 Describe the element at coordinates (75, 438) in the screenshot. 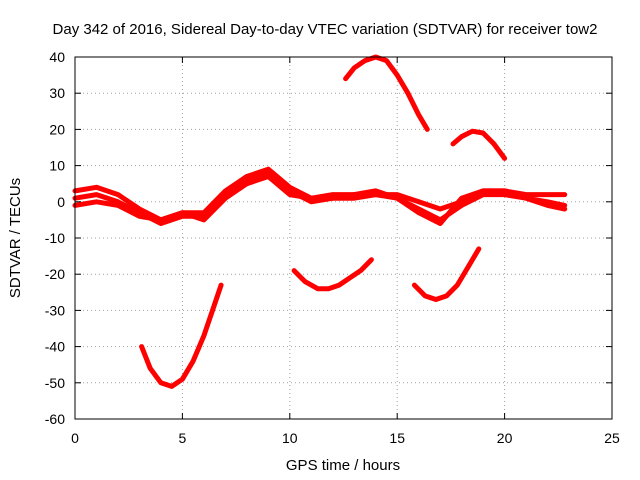

I see `x-tick-label: 0` at that location.